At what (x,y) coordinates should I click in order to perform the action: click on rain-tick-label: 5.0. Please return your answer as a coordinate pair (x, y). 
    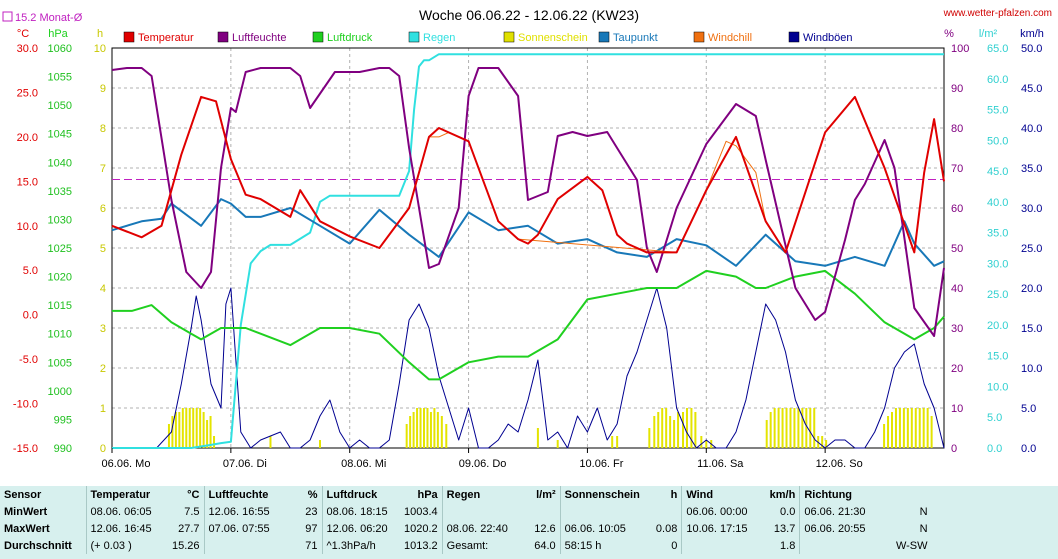
    Looking at the image, I should click on (994, 418).